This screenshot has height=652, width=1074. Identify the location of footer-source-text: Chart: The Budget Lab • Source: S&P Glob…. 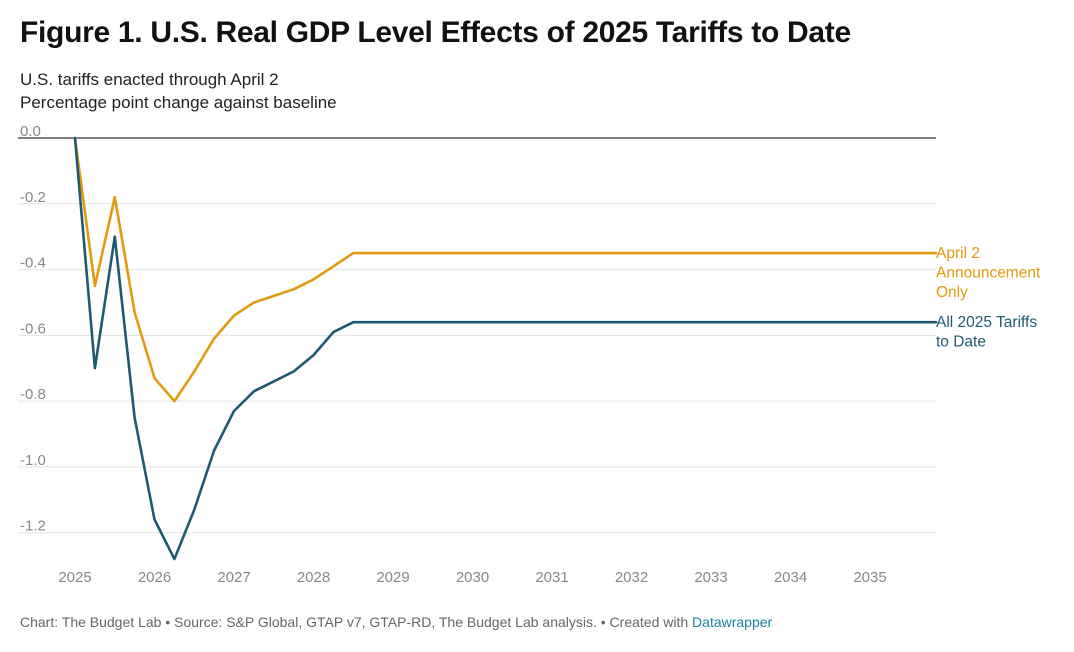
(354, 622).